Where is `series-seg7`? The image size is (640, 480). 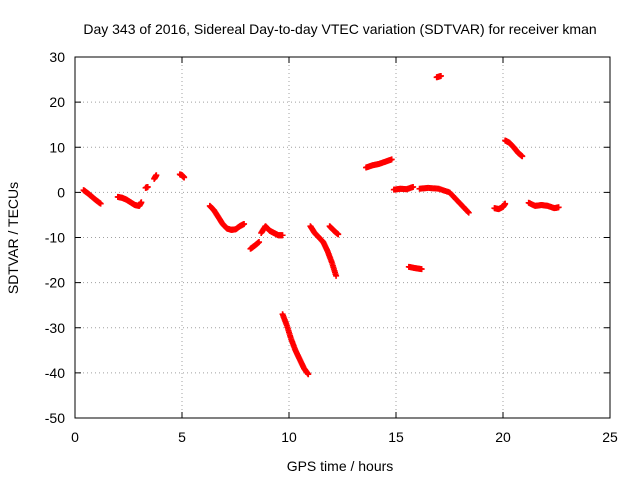
series-seg7 is located at coordinates (255, 245).